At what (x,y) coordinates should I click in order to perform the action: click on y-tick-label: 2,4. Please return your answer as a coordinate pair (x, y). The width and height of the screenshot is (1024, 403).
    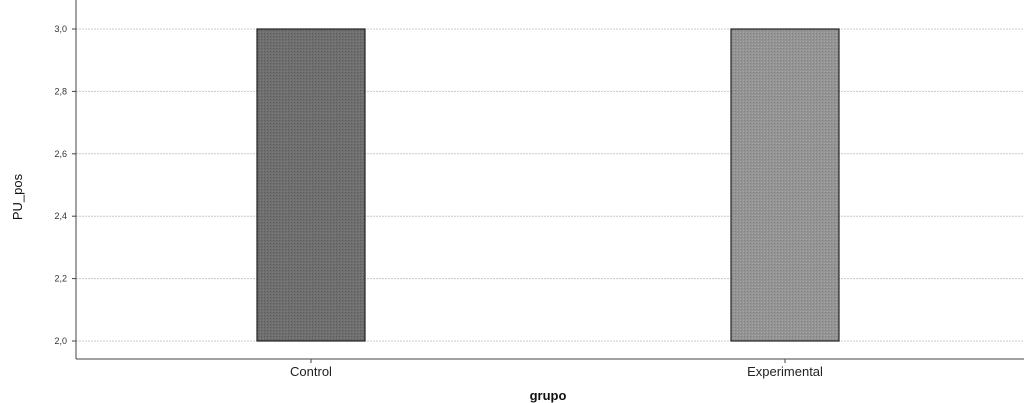
    Looking at the image, I should click on (60, 216).